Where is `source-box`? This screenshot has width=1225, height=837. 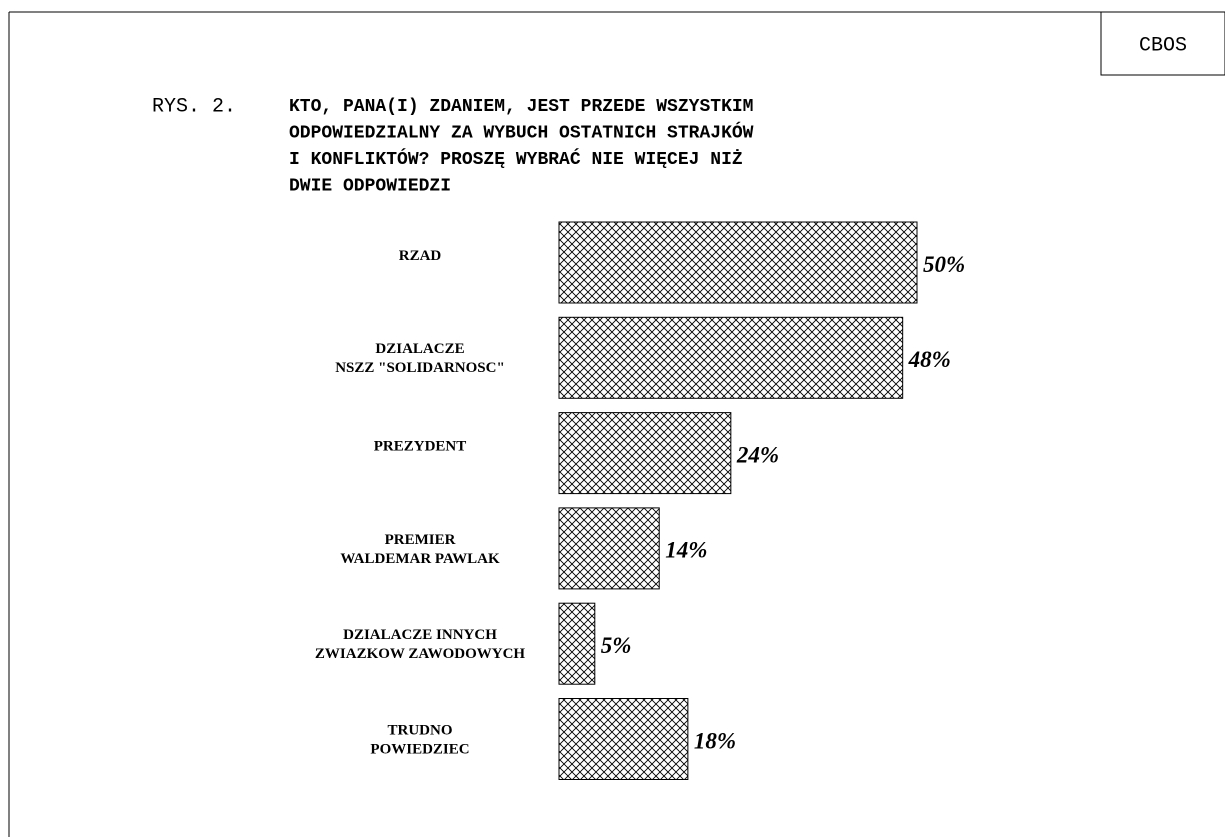
source-box is located at coordinates (1162, 43).